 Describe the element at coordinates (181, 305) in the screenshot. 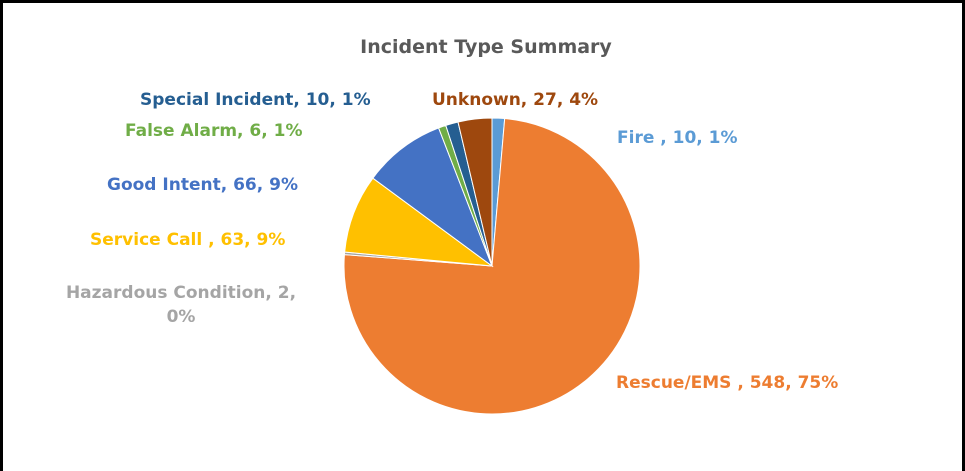

I see `data-label: Hazardous Condition, 2, 0%` at that location.